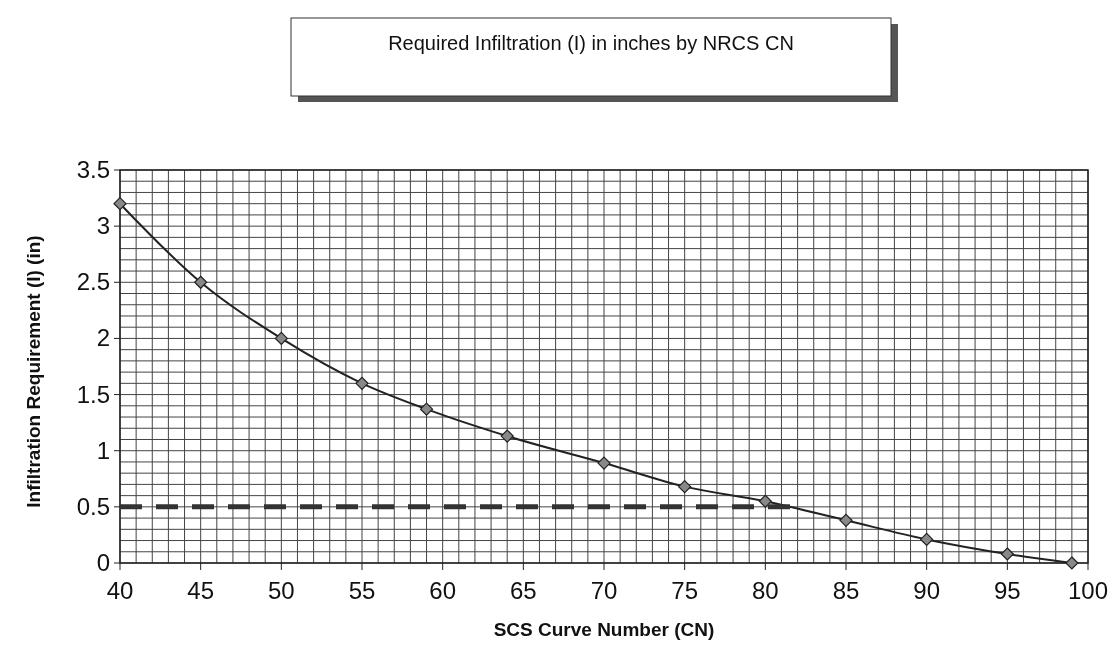 The height and width of the screenshot is (659, 1119). What do you see at coordinates (103, 450) in the screenshot?
I see `y-tick-label: 1` at bounding box center [103, 450].